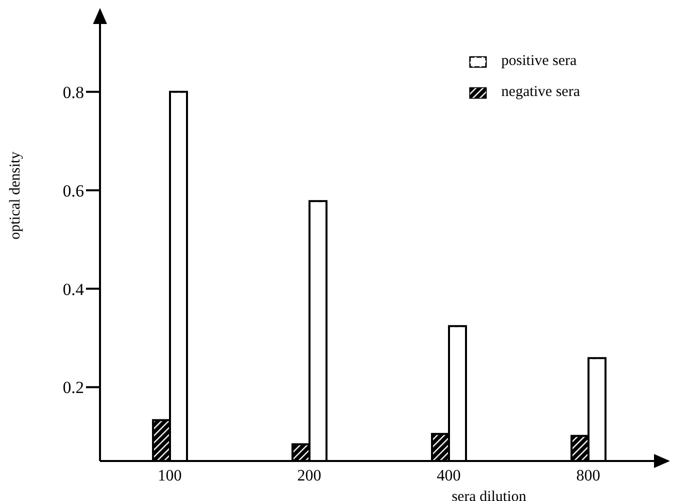  Describe the element at coordinates (73, 289) in the screenshot. I see `y-tick-label: 0.4` at that location.